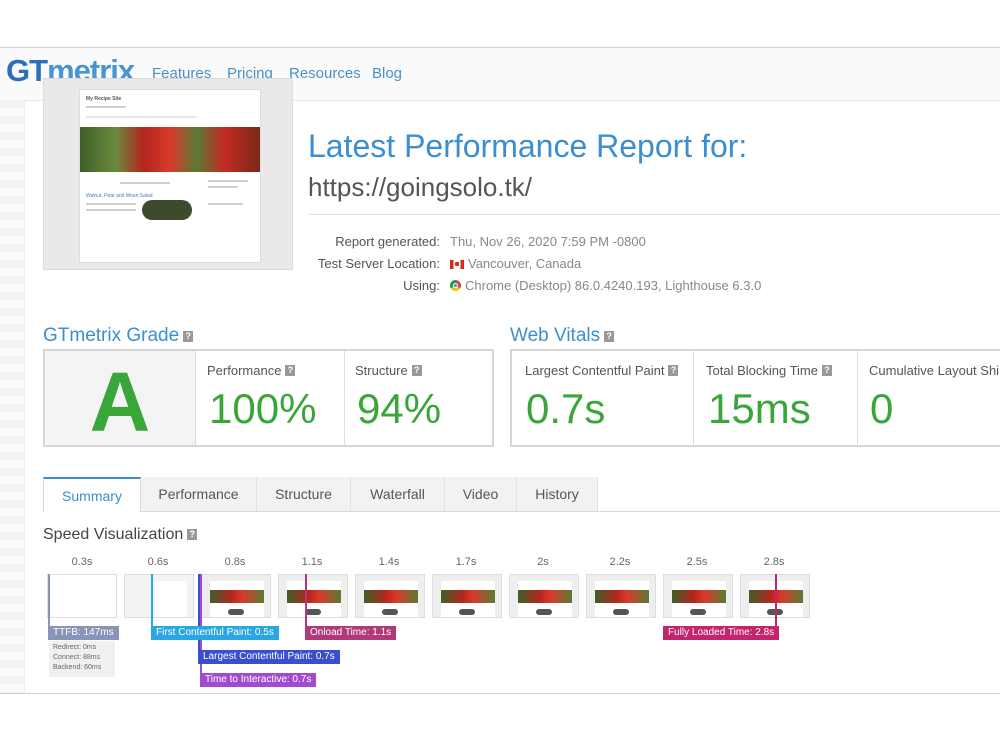 The width and height of the screenshot is (1000, 750). Describe the element at coordinates (170, 149) in the screenshot. I see `thumbnail-hero-image` at that location.